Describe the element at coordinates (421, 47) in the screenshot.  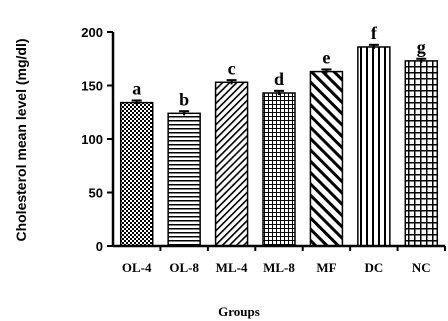
I see `significance-letter-nc: g` at that location.